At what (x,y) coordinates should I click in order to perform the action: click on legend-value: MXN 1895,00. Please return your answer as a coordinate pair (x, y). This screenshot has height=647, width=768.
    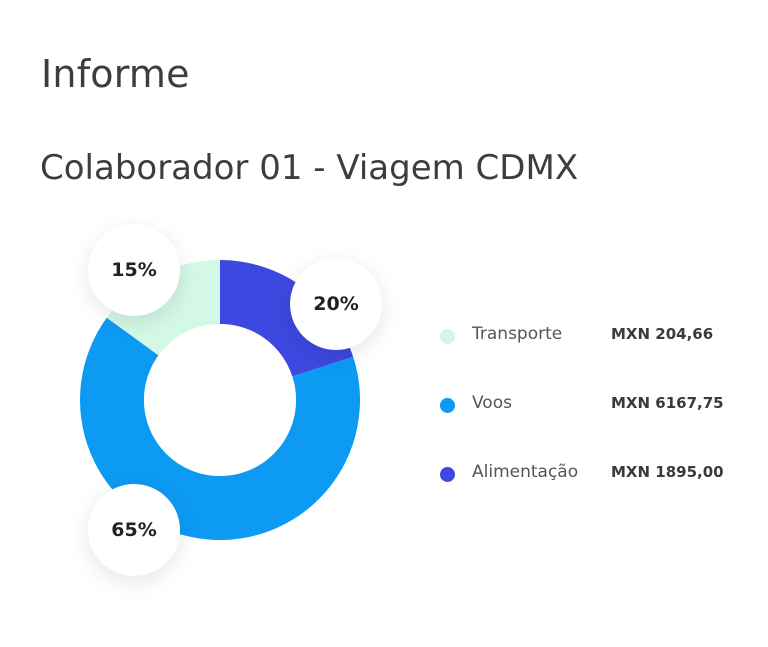
    Looking at the image, I should click on (667, 472).